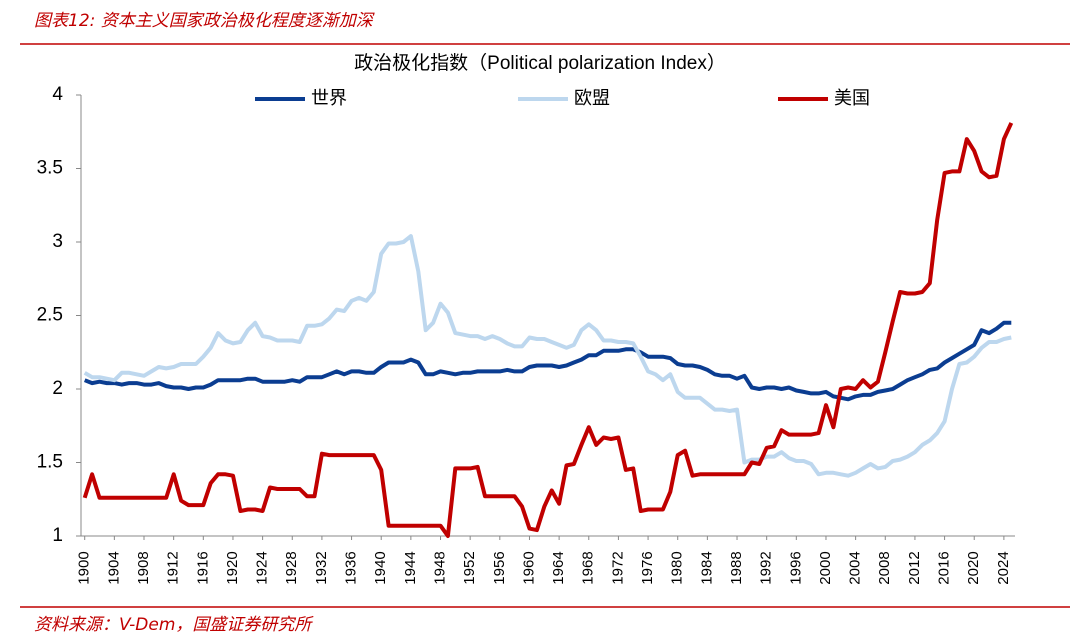  What do you see at coordinates (706, 567) in the screenshot?
I see `x-tick-label: 1984` at bounding box center [706, 567].